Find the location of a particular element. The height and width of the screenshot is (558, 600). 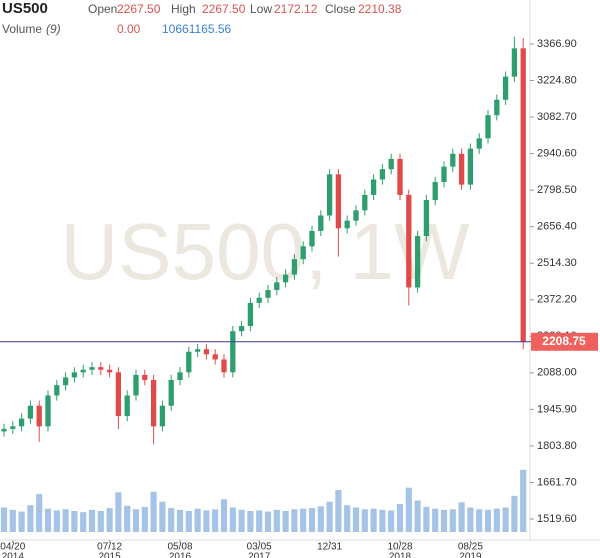

x-tick-year: 2017 is located at coordinates (259, 555).